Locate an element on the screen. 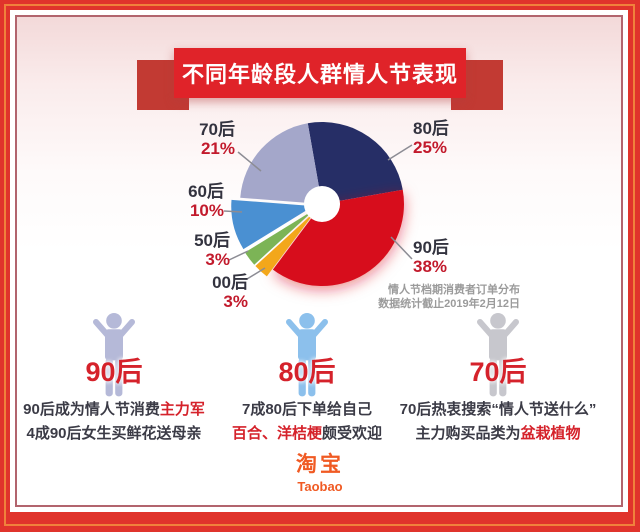 This screenshot has width=640, height=532. pie-label-70s: 70后 21% is located at coordinates (199, 139).